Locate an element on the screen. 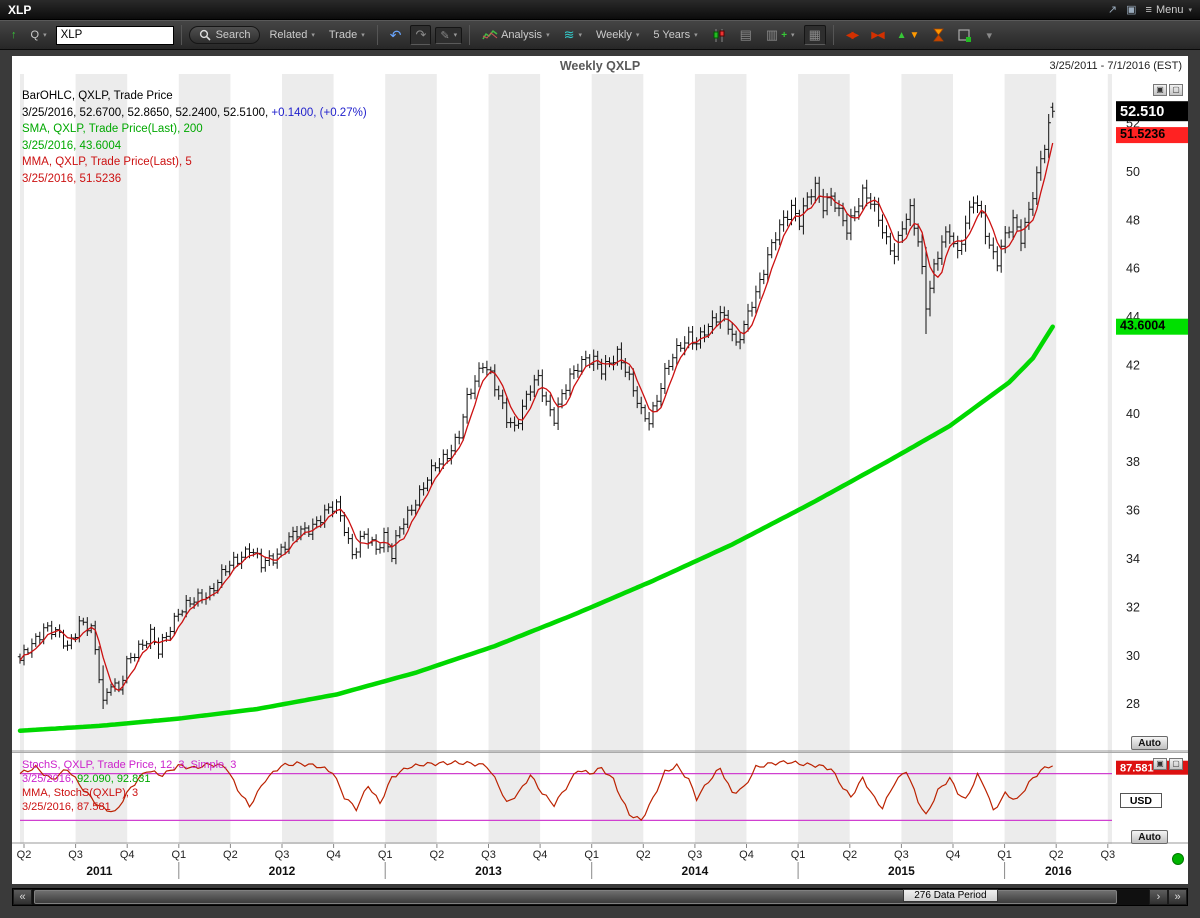 The image size is (1200, 918). draw-tool-button: ✎ ▾ is located at coordinates (449, 35).